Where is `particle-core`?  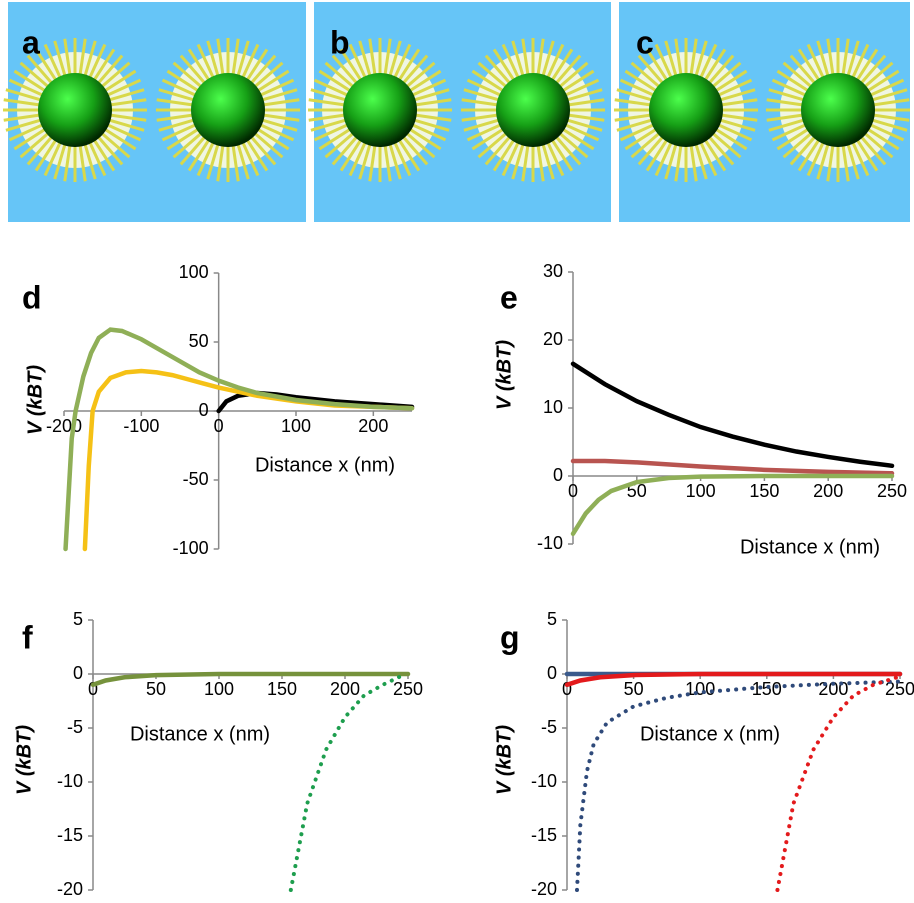
particle-core is located at coordinates (533, 110).